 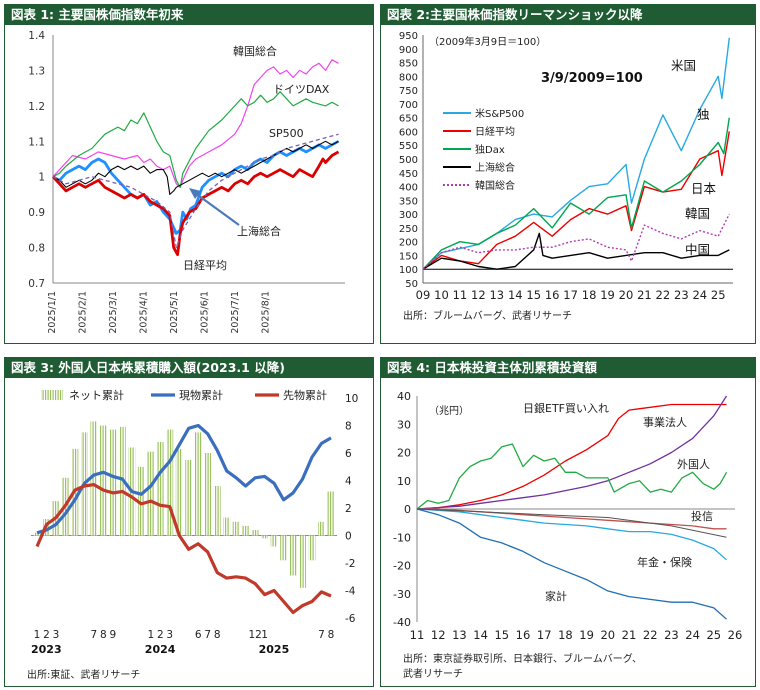 I want to click on p1-series-korea, so click(x=195, y=123).